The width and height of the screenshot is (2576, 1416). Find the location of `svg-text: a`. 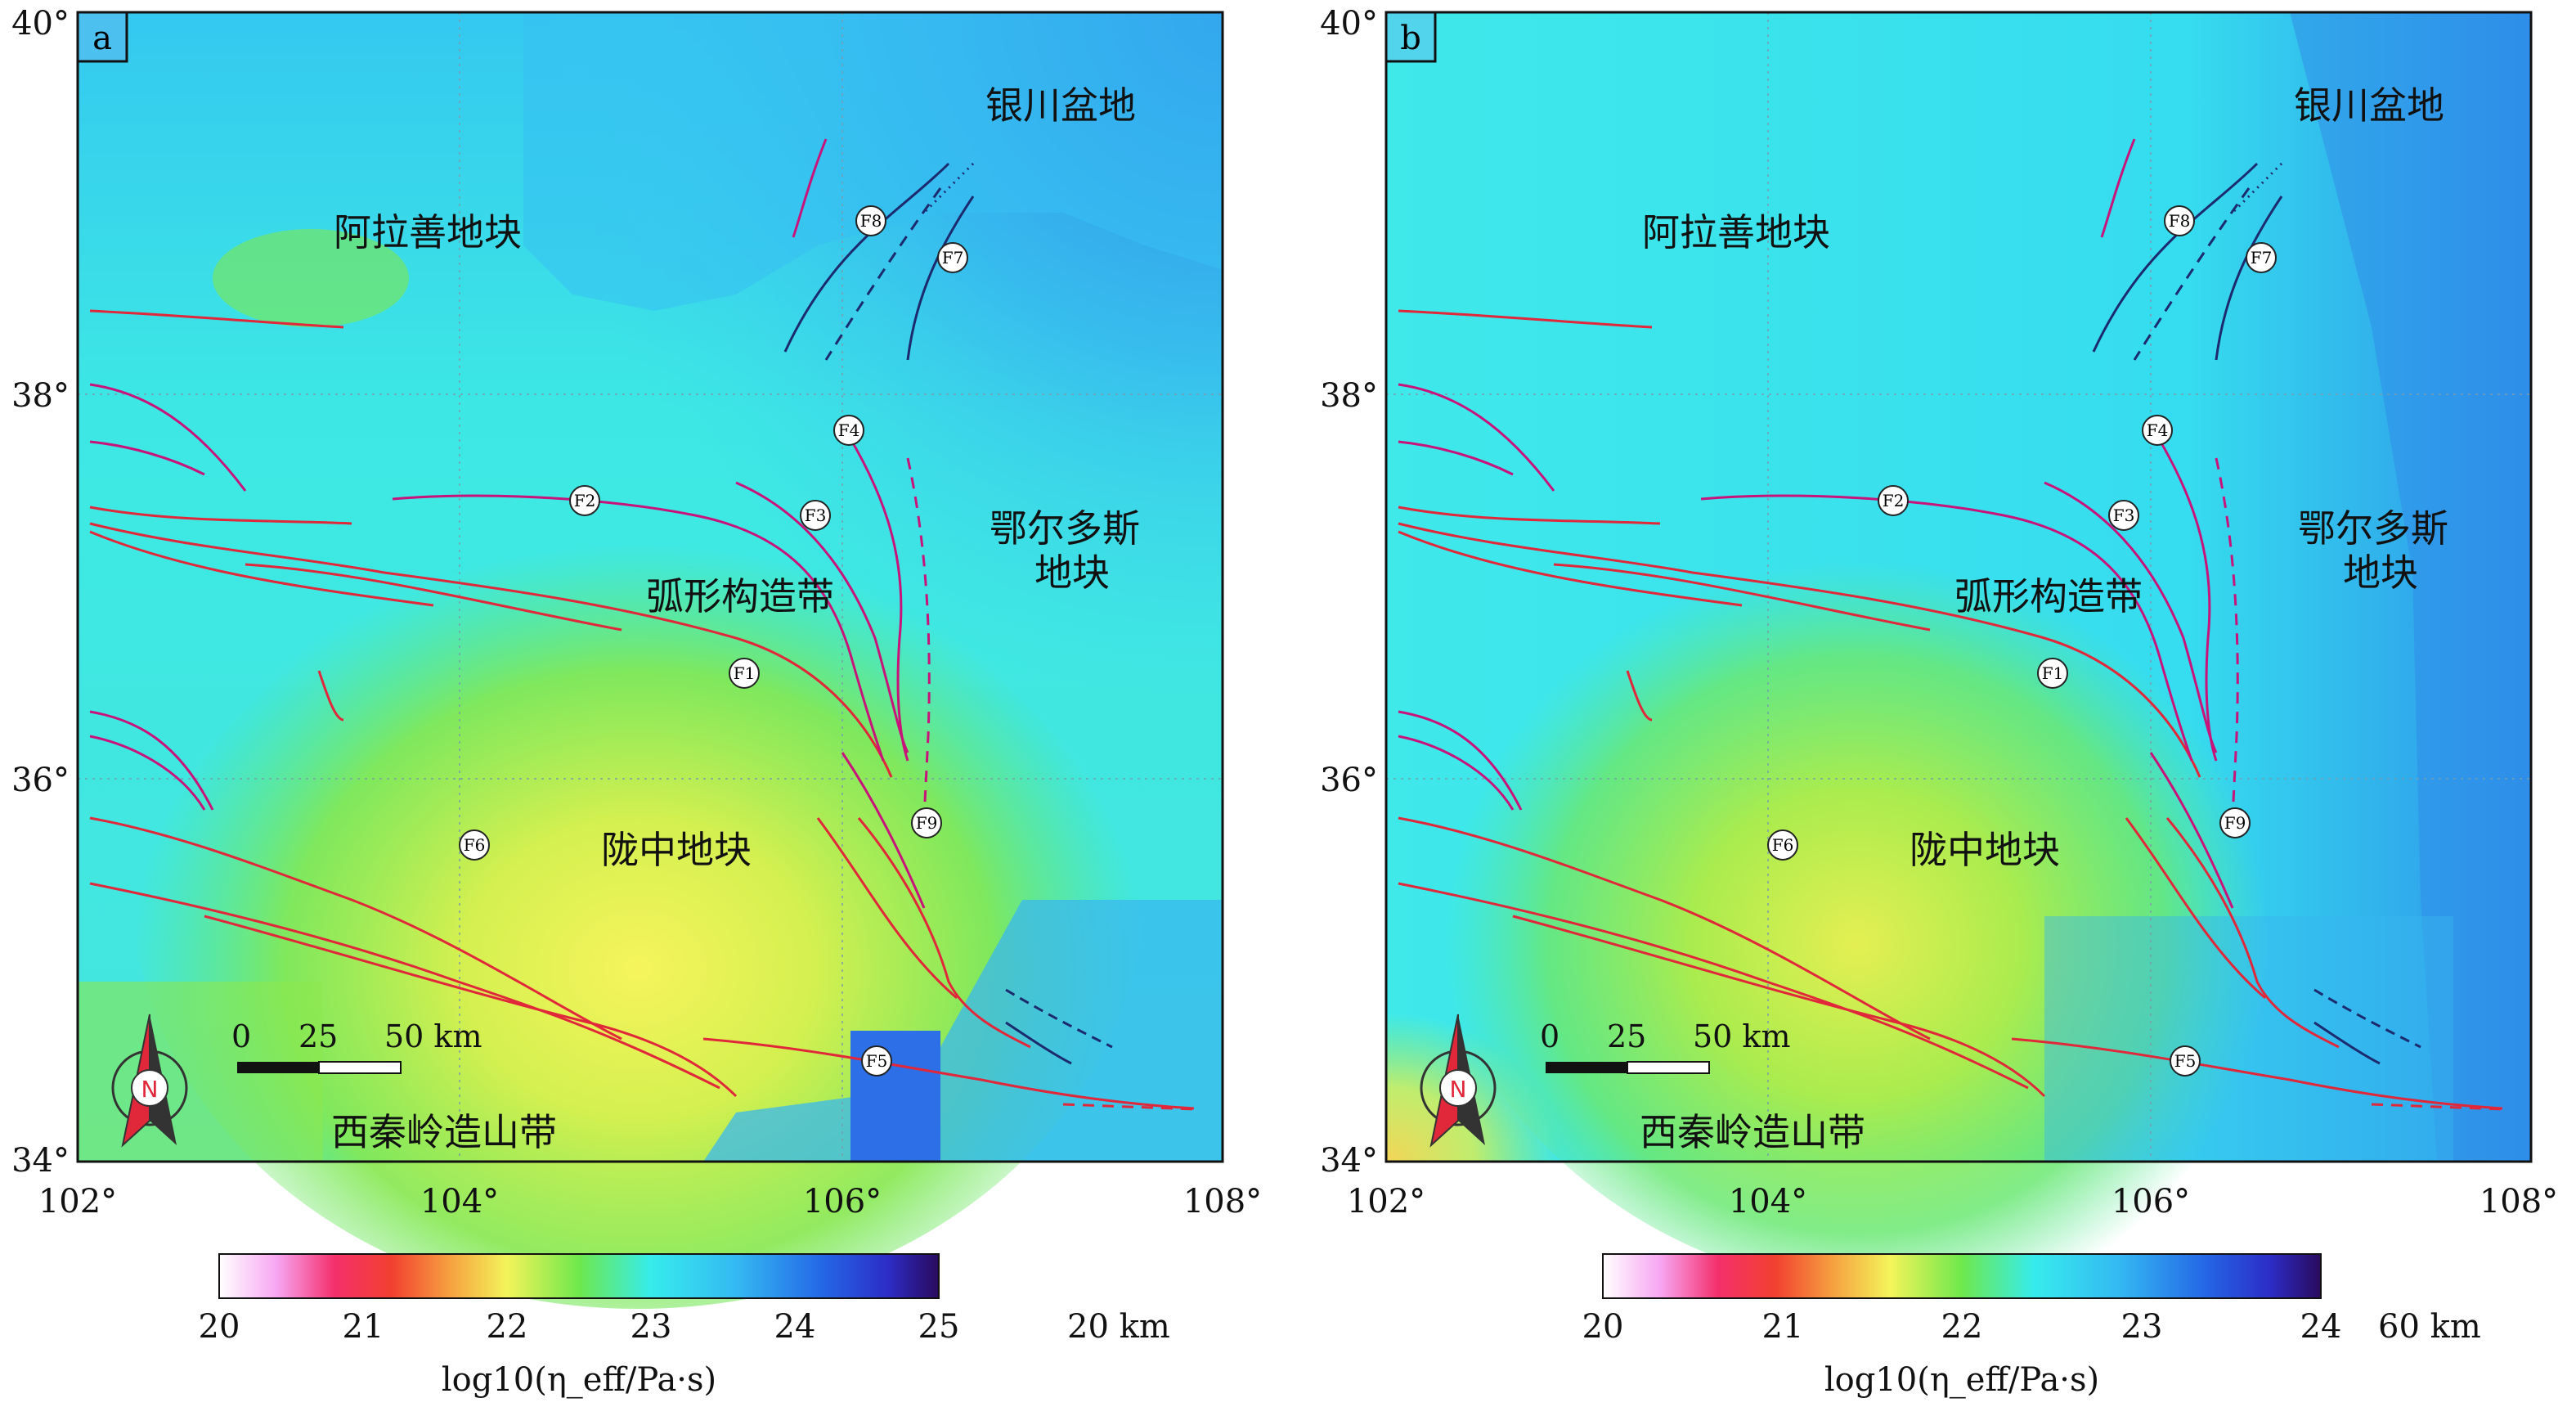

svg-text: a is located at coordinates (102, 38).